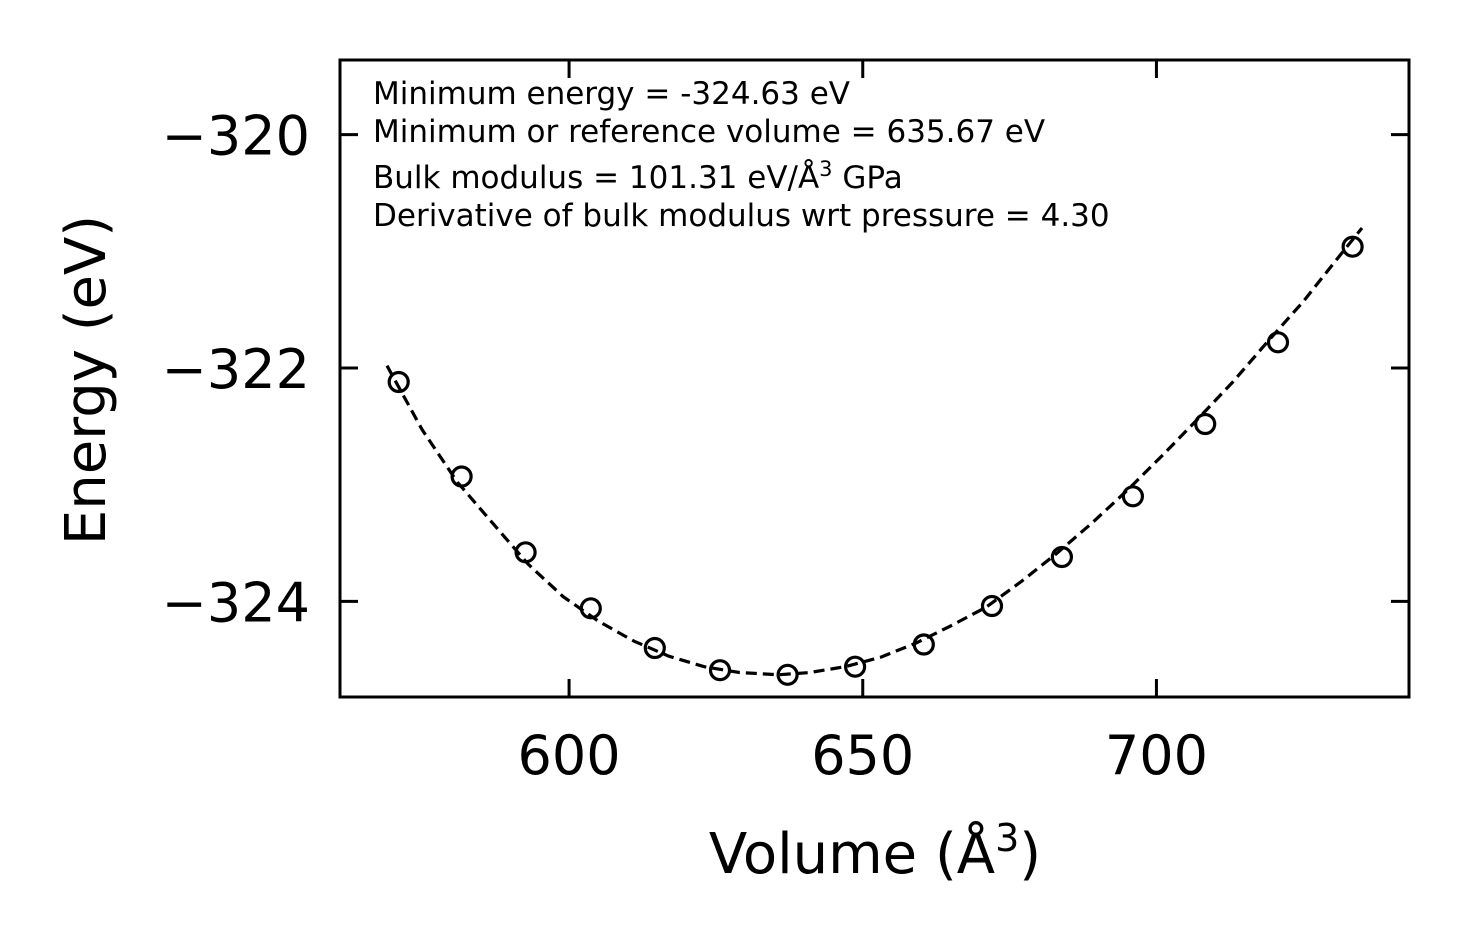  What do you see at coordinates (236, 602) in the screenshot?
I see `y-tick-label: −324` at bounding box center [236, 602].